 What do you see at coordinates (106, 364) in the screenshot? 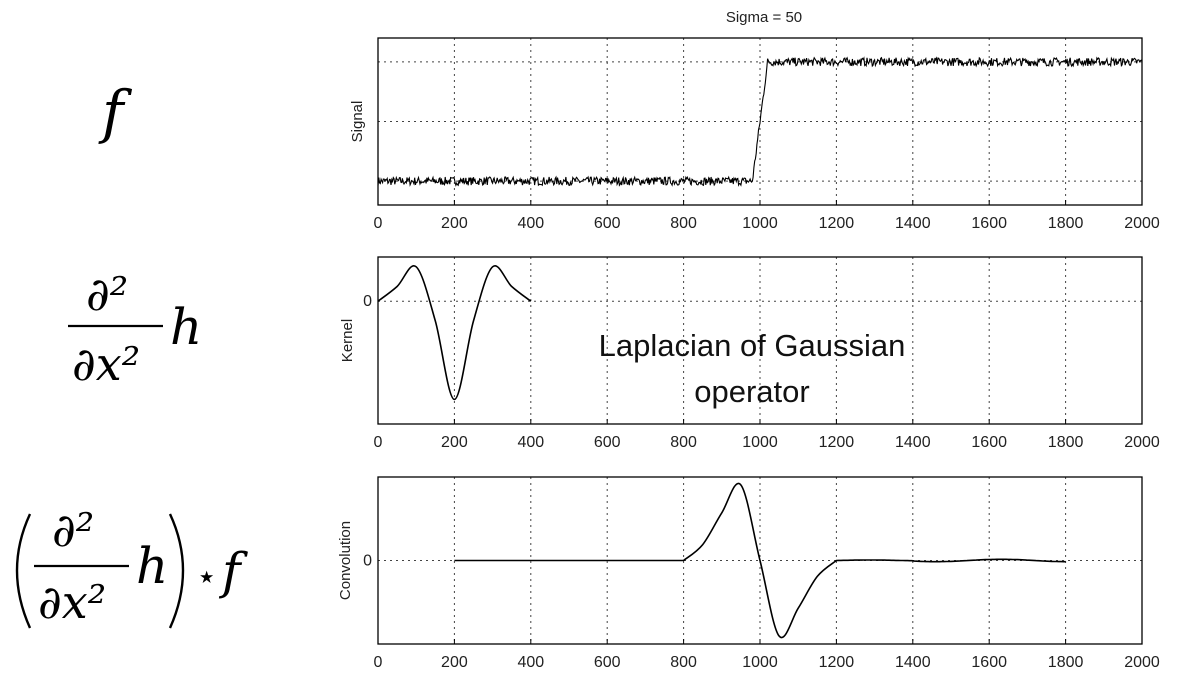
I see `formula-dx2-denominator: ∂x²` at bounding box center [106, 364].